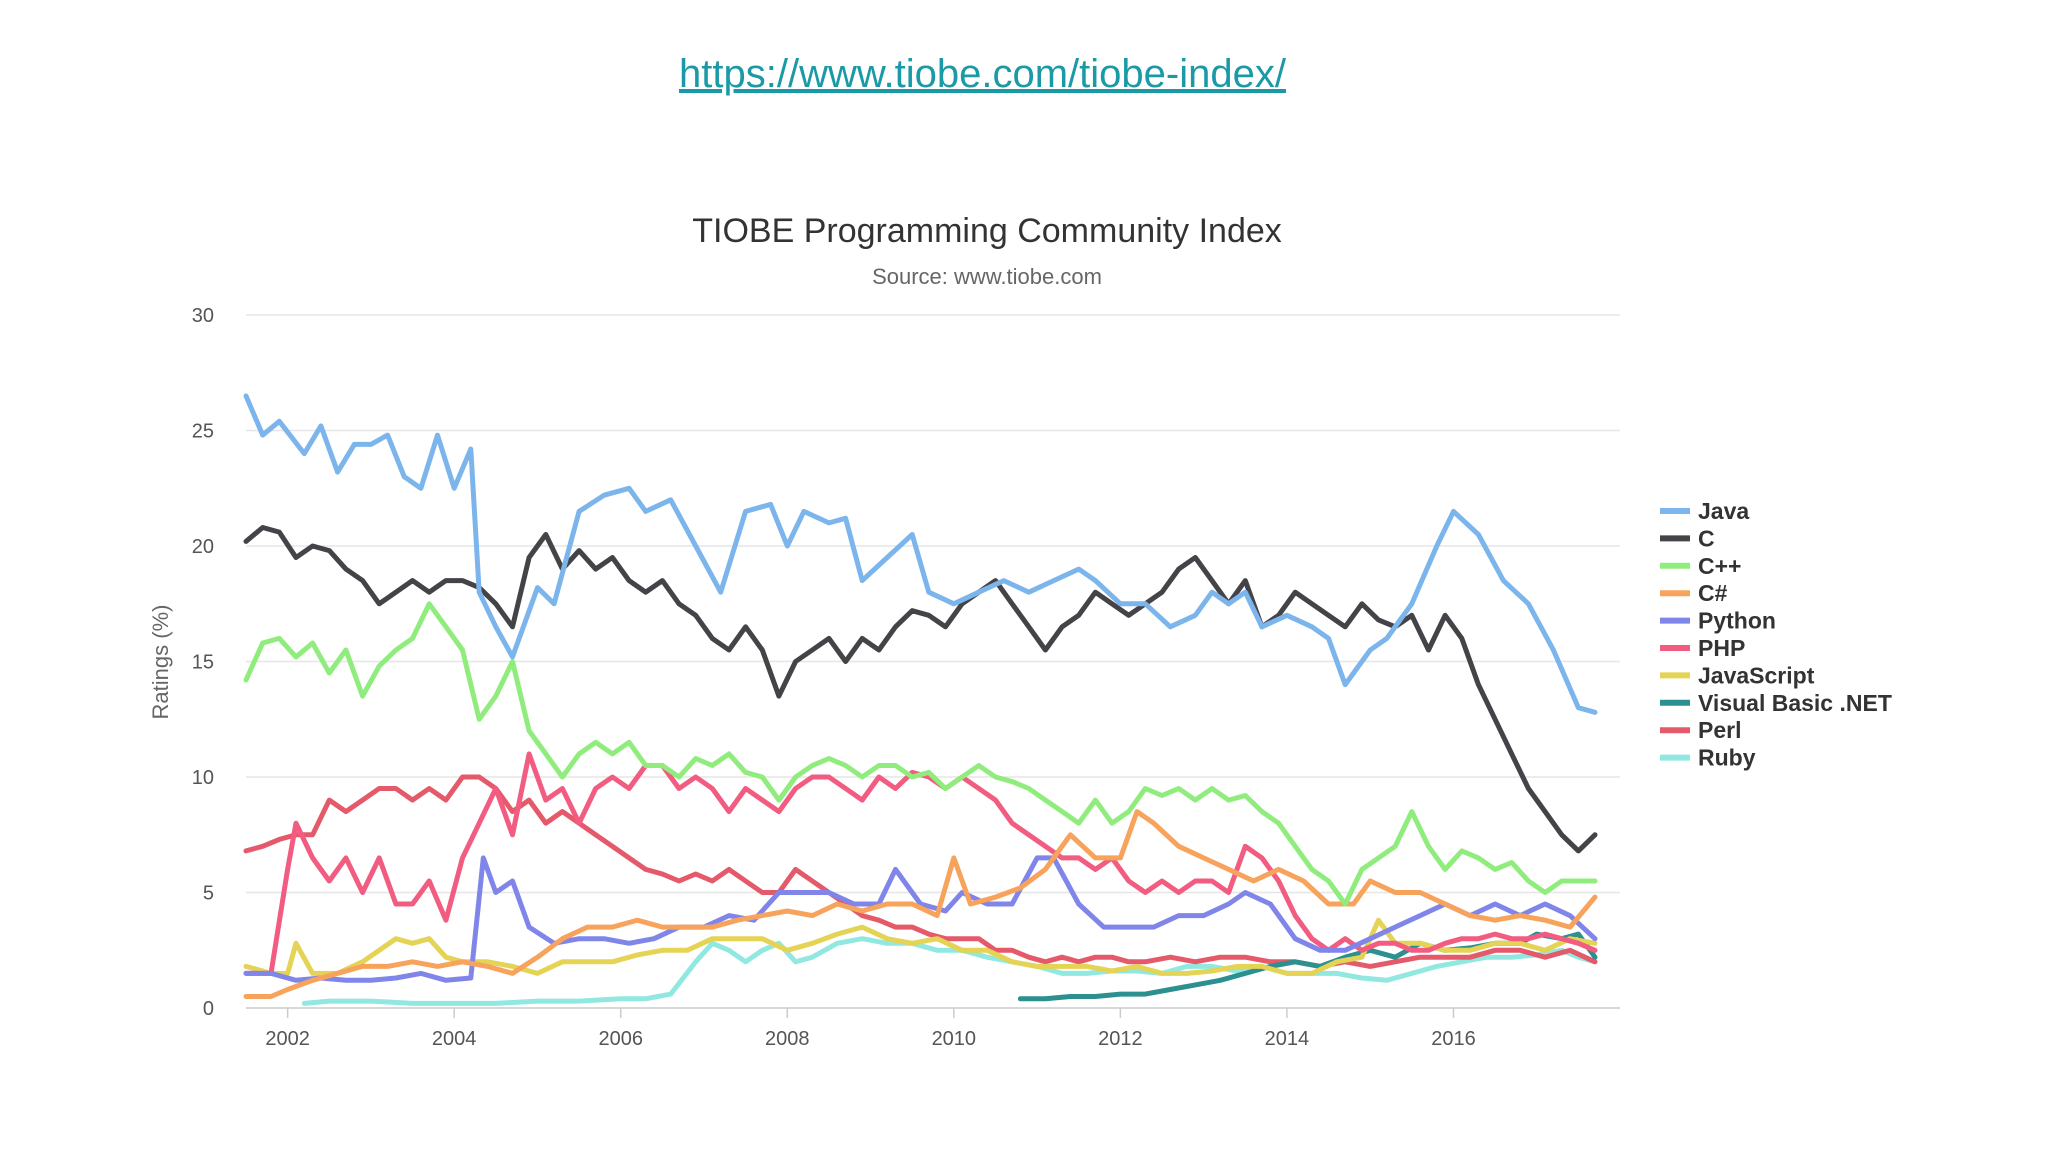 This screenshot has height=1152, width=2048. What do you see at coordinates (160, 662) in the screenshot?
I see `y-axis-label: Ratings (%)` at bounding box center [160, 662].